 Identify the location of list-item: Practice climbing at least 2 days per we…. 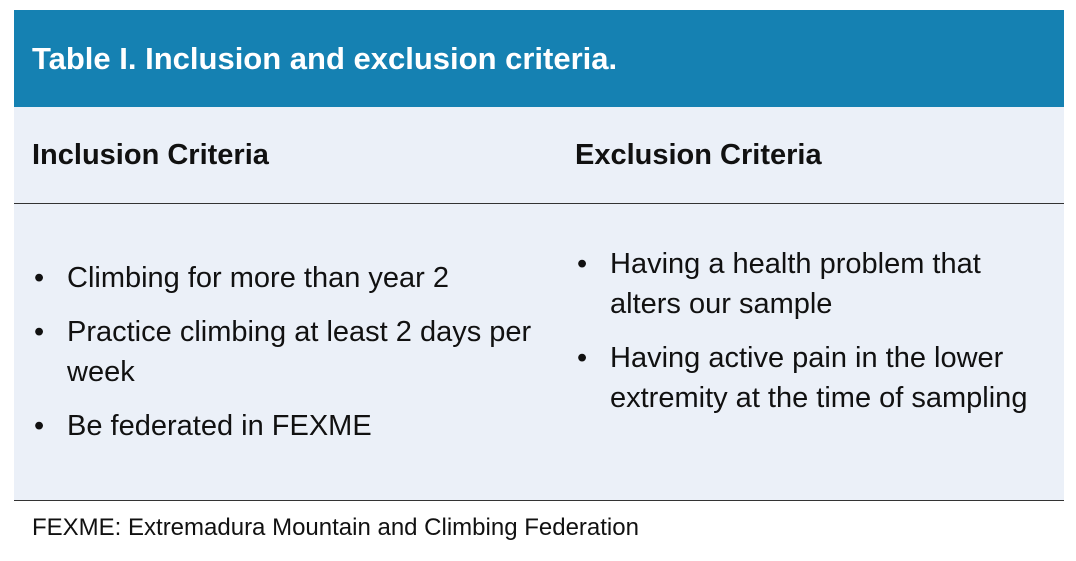
(292, 352).